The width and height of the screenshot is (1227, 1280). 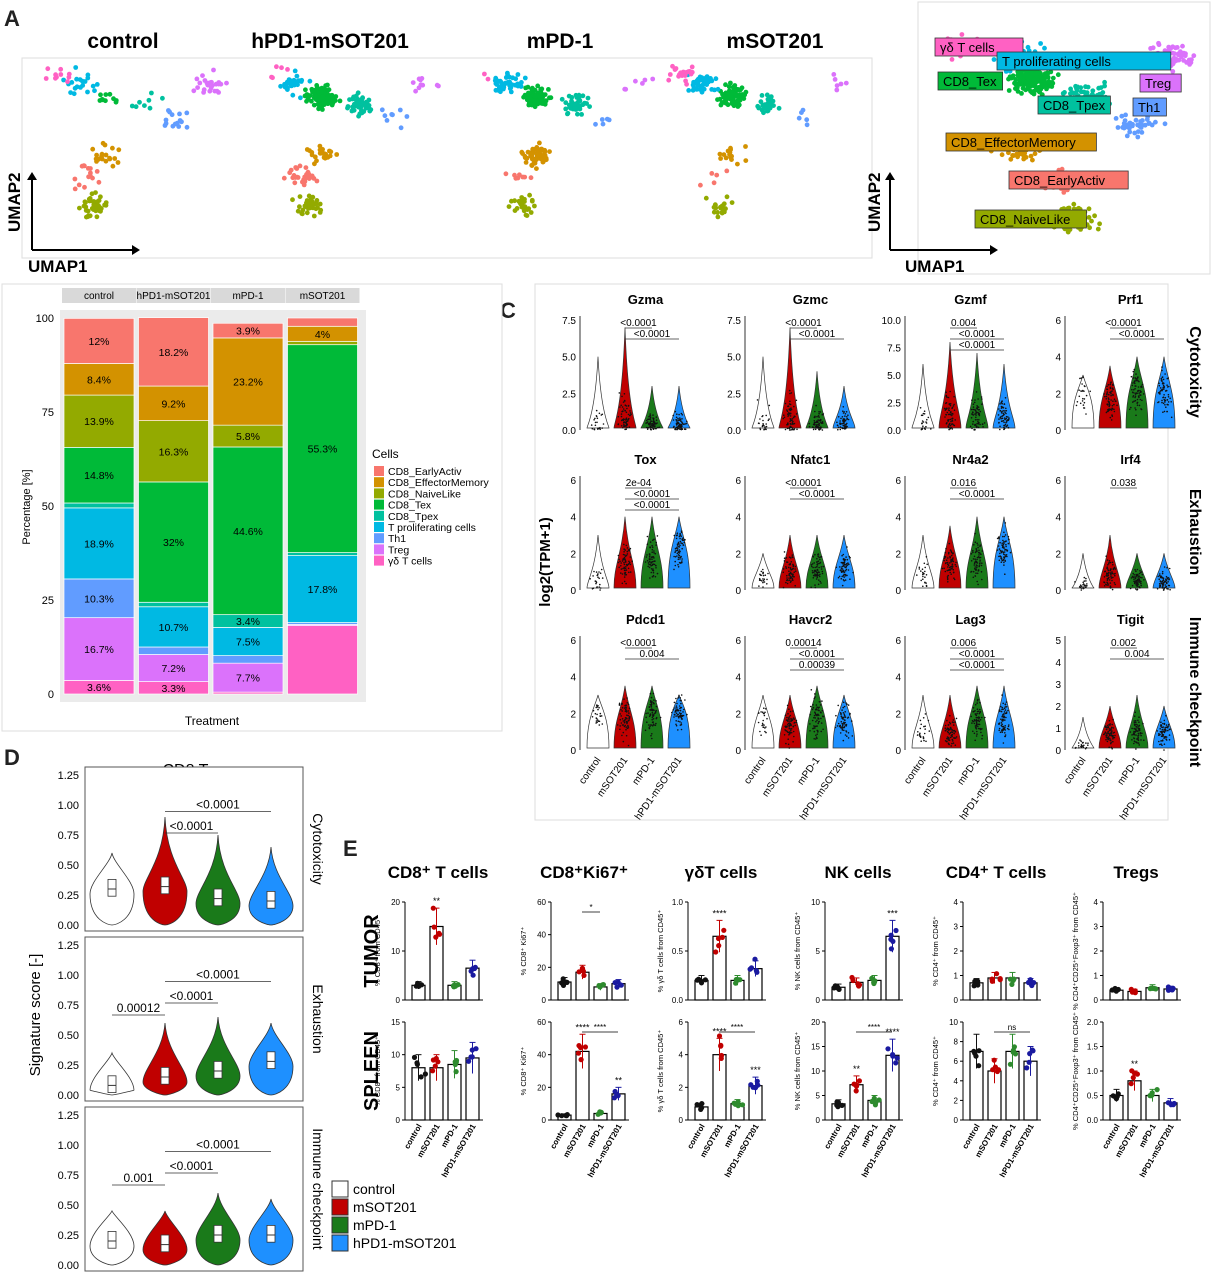 I want to click on legend-label: mSOT201, so click(x=385, y=1207).